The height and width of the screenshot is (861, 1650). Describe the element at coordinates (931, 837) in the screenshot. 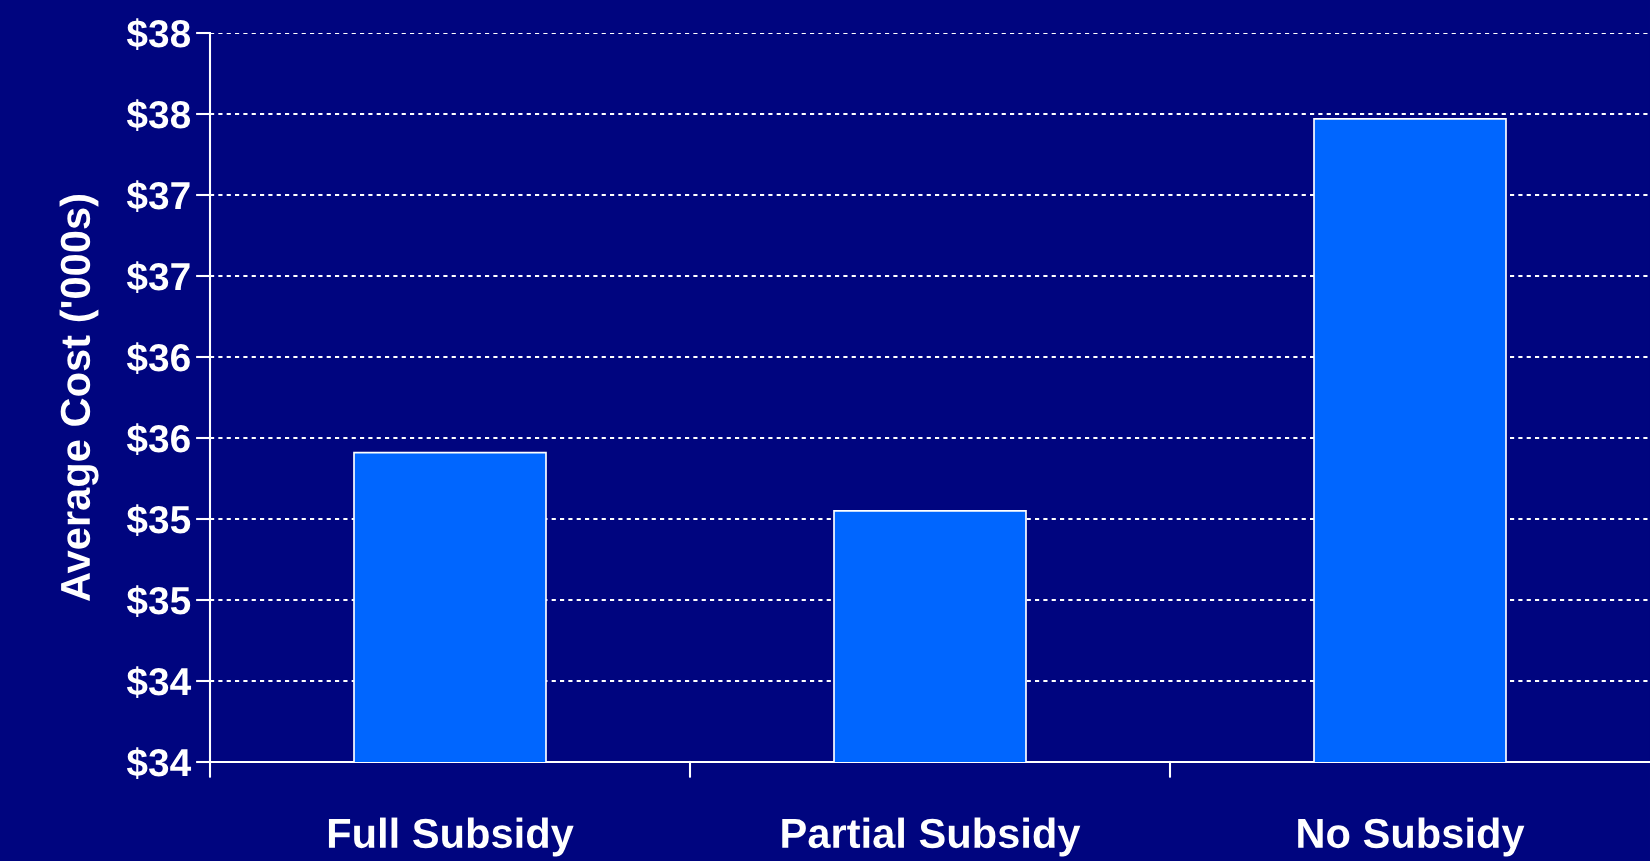

I see `x-tick-label: Partial Subsidy` at that location.